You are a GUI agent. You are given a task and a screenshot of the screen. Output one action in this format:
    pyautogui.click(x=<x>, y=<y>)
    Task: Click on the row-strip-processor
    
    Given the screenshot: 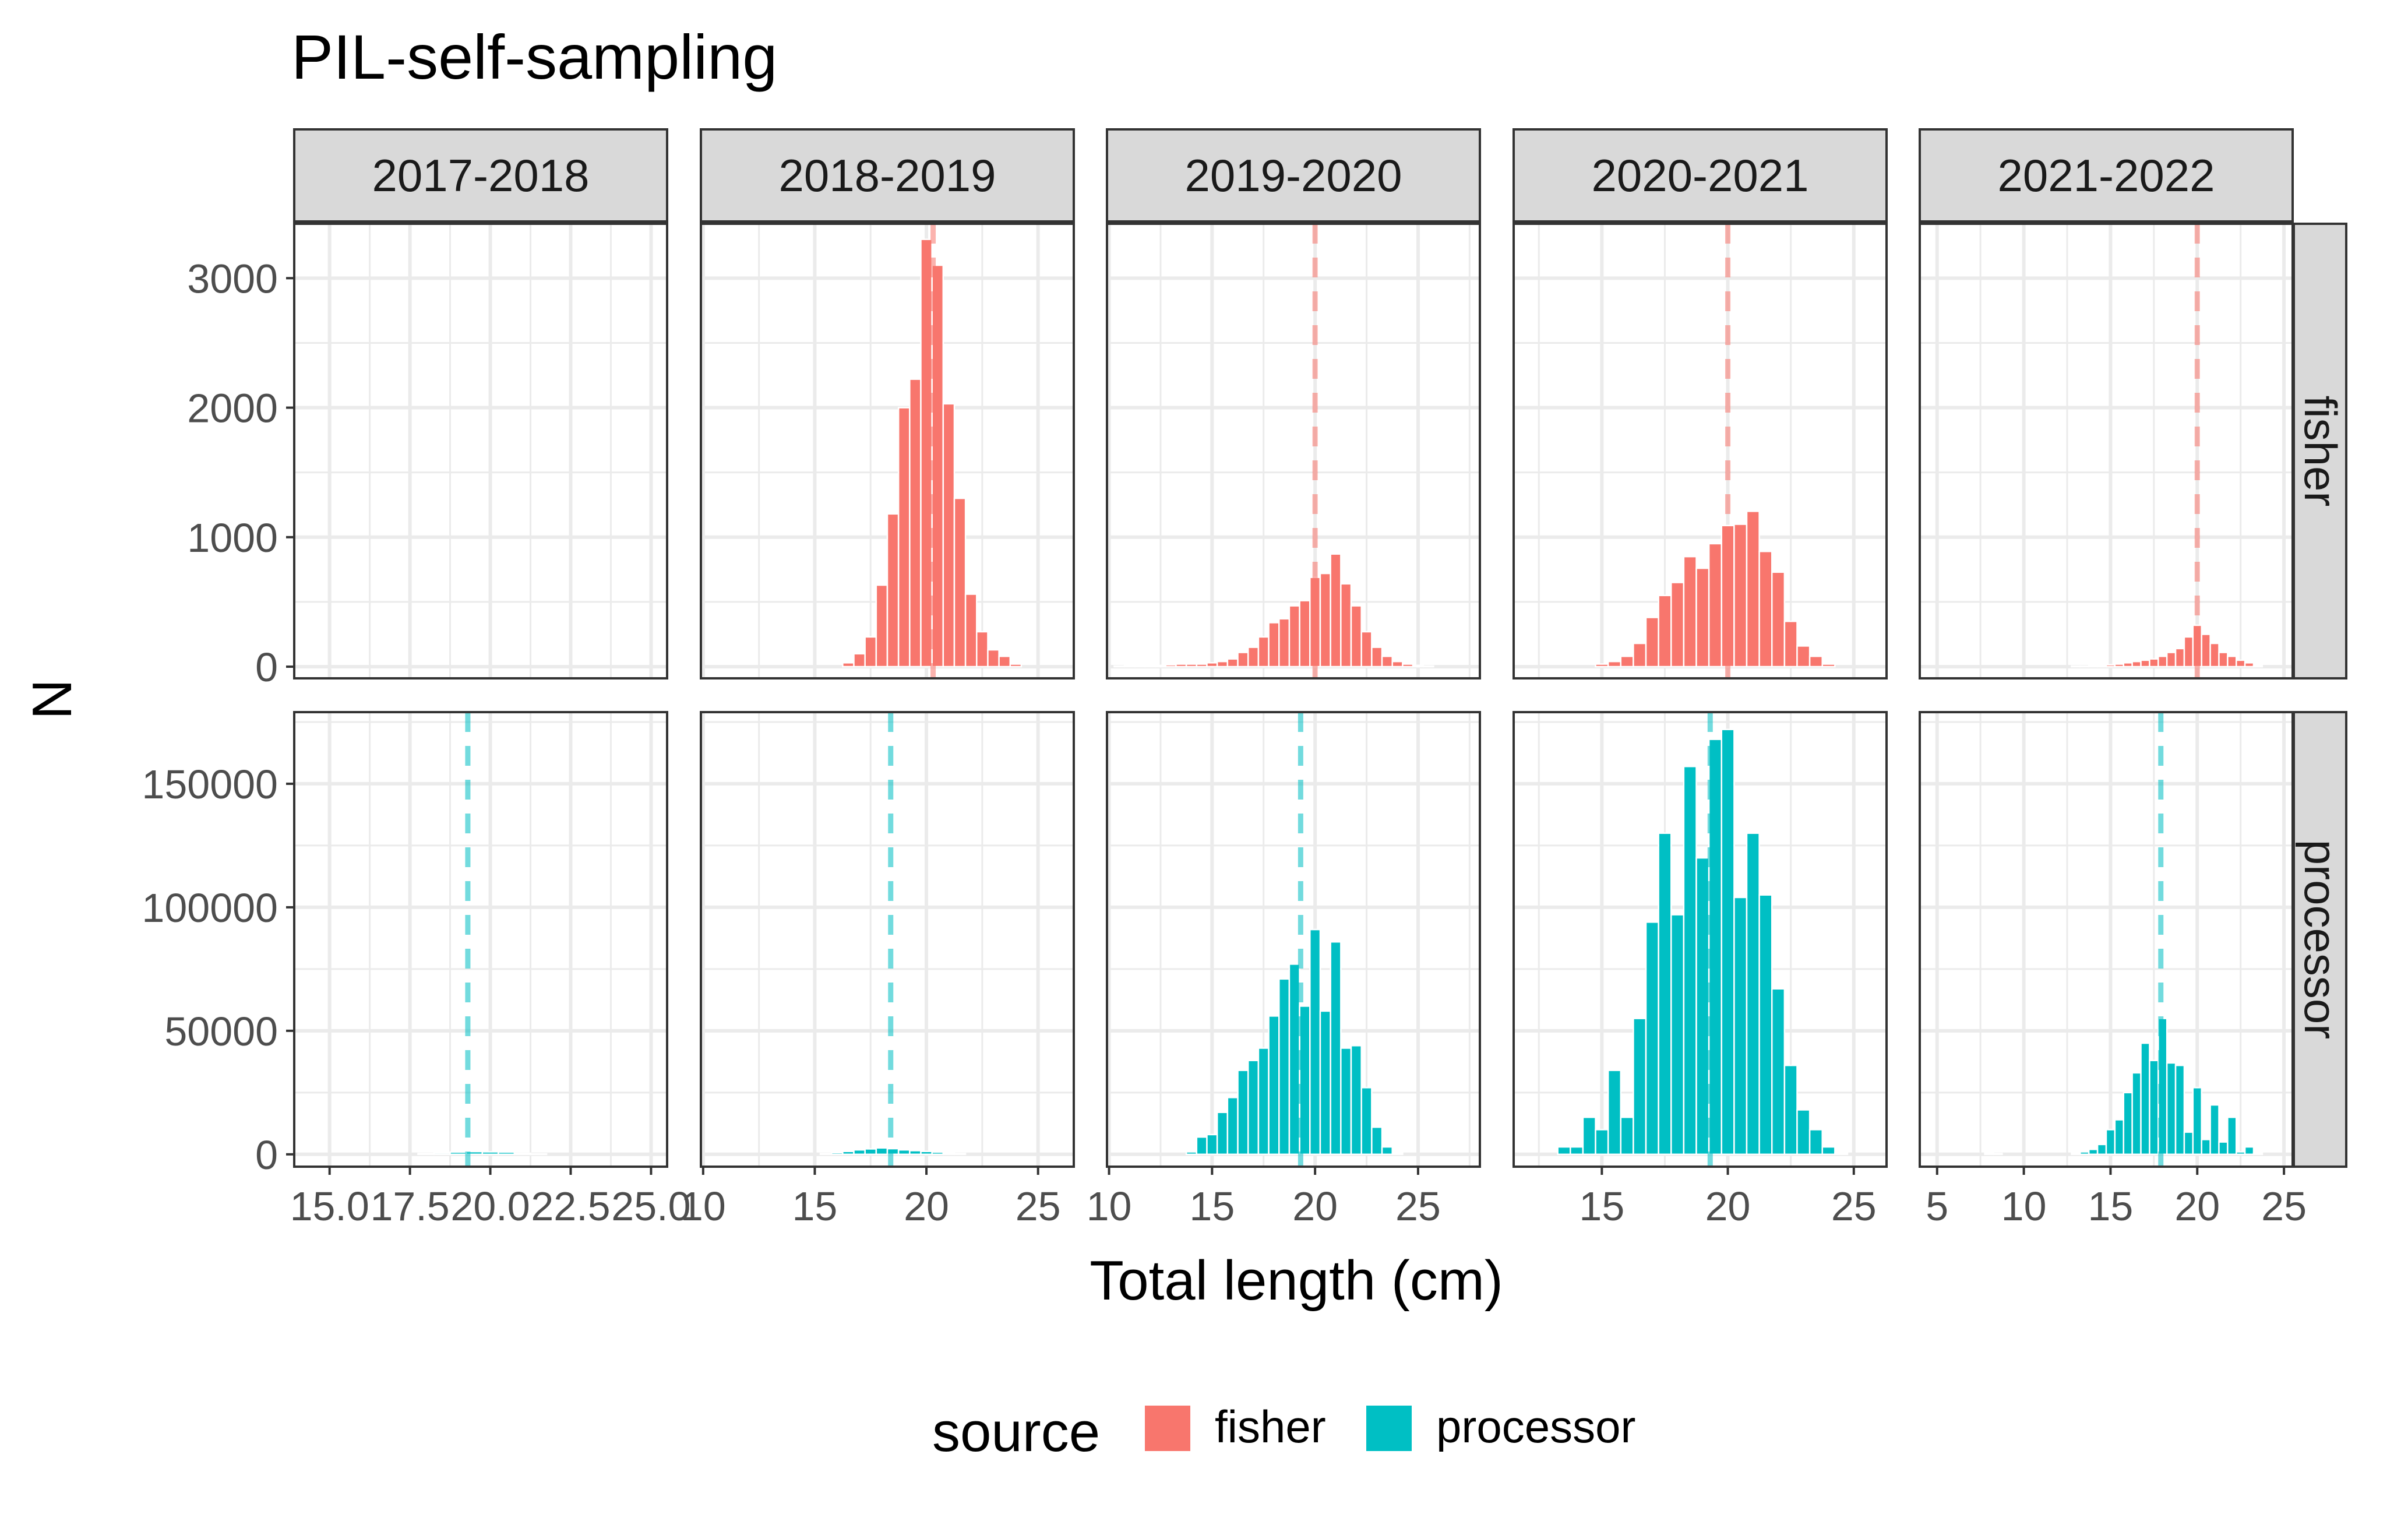 What is the action you would take?
    pyautogui.click(x=2320, y=939)
    